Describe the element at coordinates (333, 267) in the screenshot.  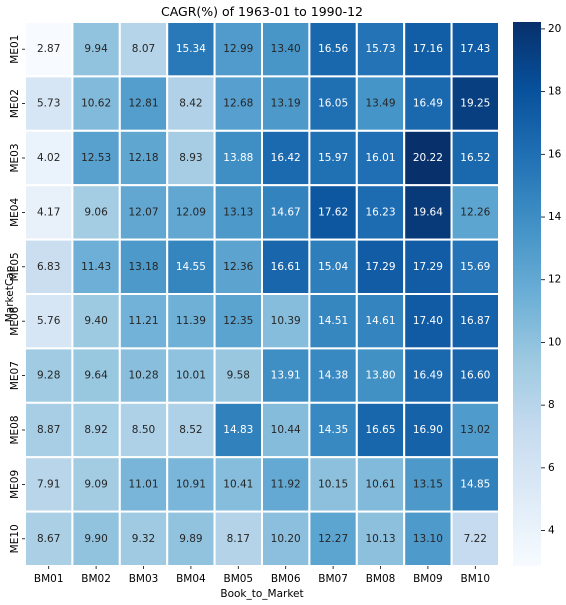
I see `cell-value-label: 15.04` at that location.